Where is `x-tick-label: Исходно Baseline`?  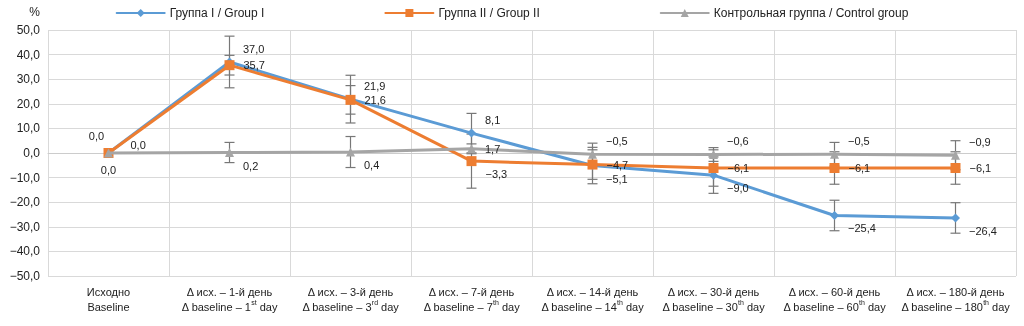 x-tick-label: Исходно Baseline is located at coordinates (108, 299).